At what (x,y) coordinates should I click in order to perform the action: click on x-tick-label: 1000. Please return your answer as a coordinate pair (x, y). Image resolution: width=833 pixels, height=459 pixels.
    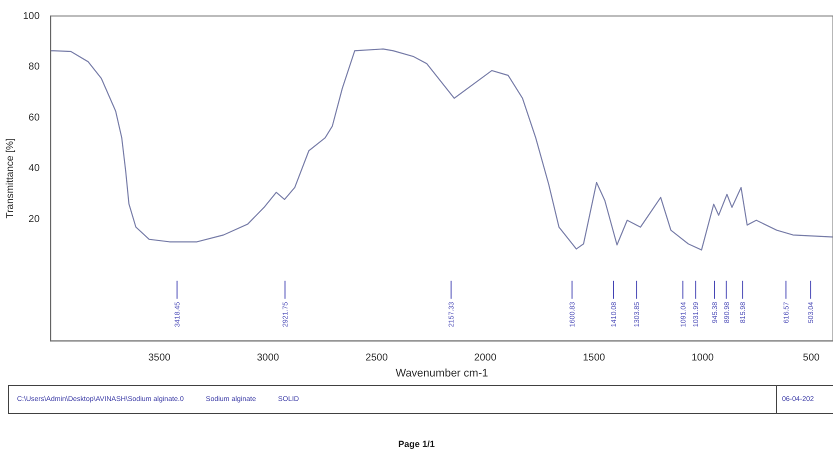
    Looking at the image, I should click on (702, 358).